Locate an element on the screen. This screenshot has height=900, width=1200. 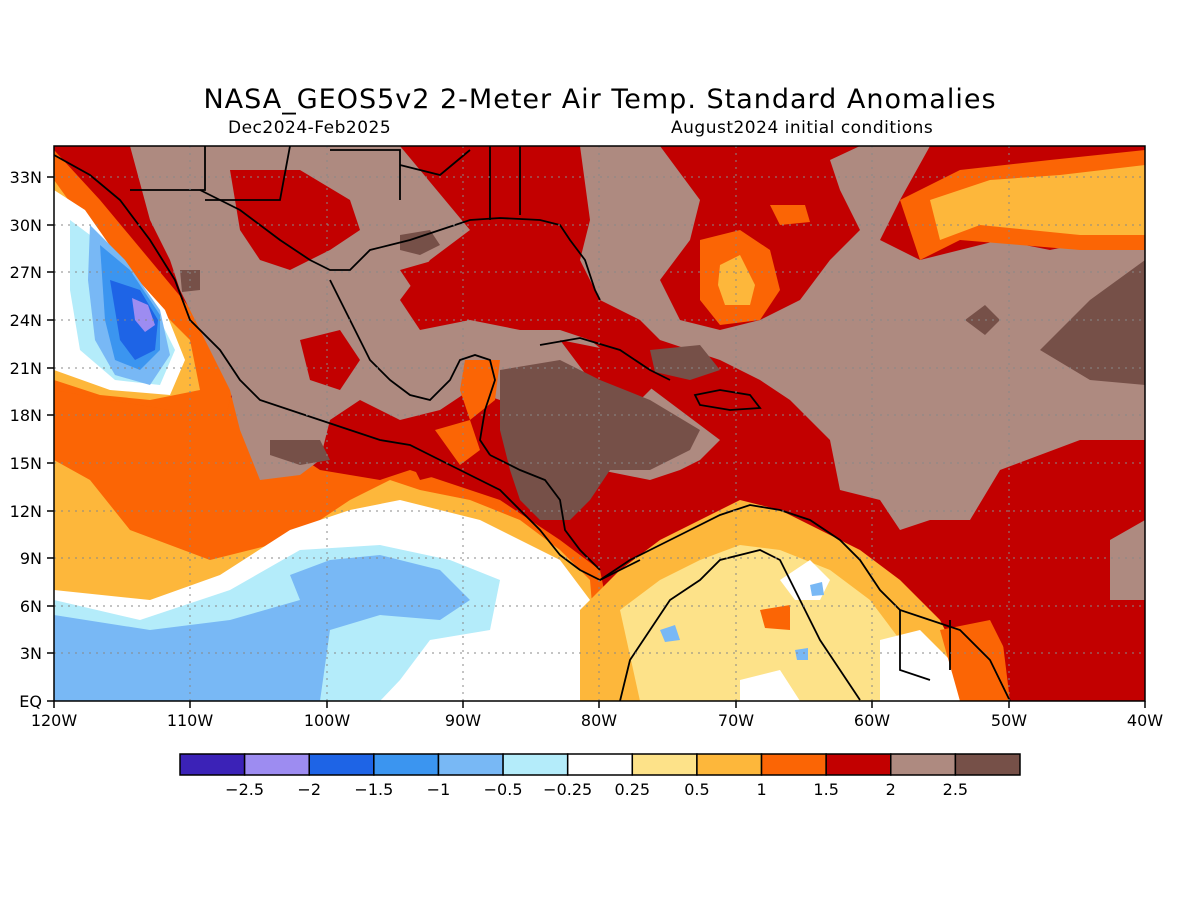
coastline-cuba is located at coordinates (605, 359).